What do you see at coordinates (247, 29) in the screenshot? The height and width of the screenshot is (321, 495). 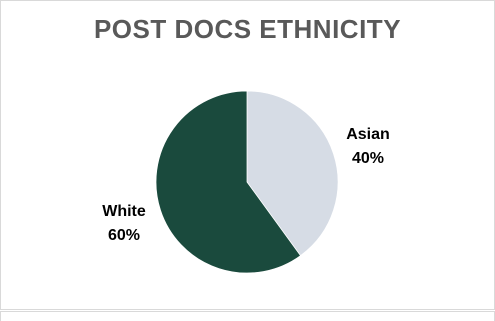 I see `chart-title: POST DOCS ETHNICITY` at bounding box center [247, 29].